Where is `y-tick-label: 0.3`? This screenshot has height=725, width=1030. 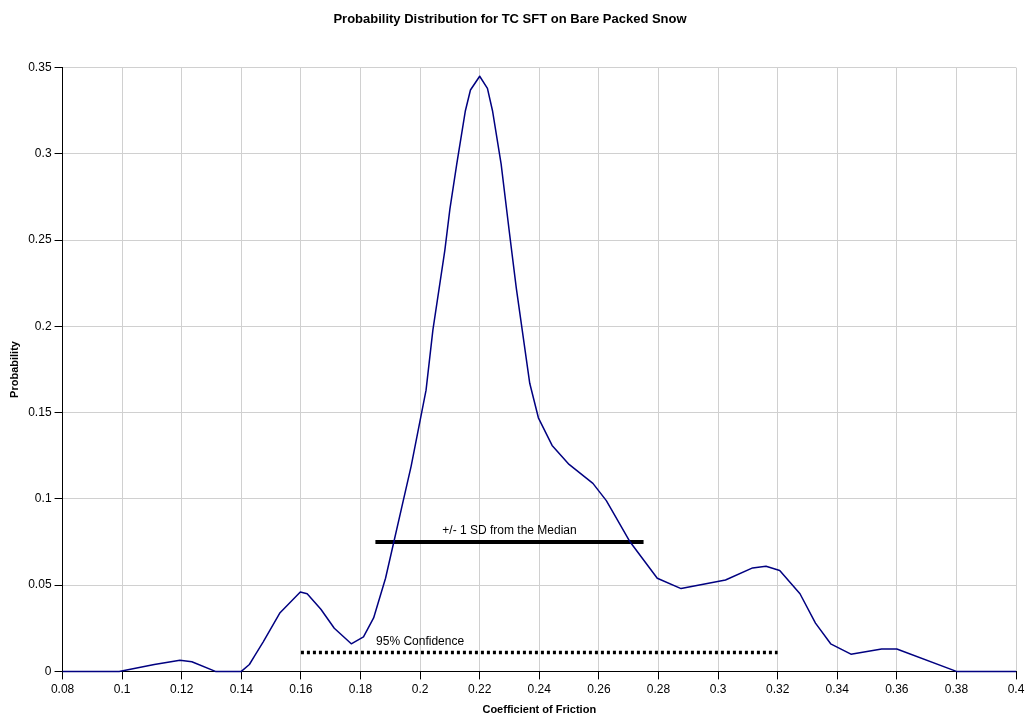
y-tick-label: 0.3 is located at coordinates (43, 153).